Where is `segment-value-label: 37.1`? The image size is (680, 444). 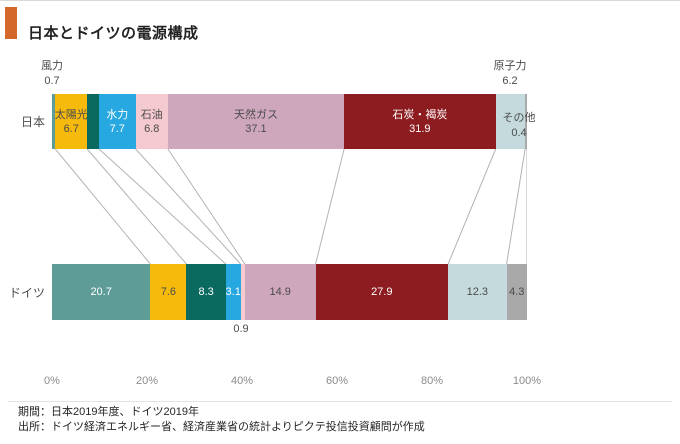 segment-value-label: 37.1 is located at coordinates (256, 128).